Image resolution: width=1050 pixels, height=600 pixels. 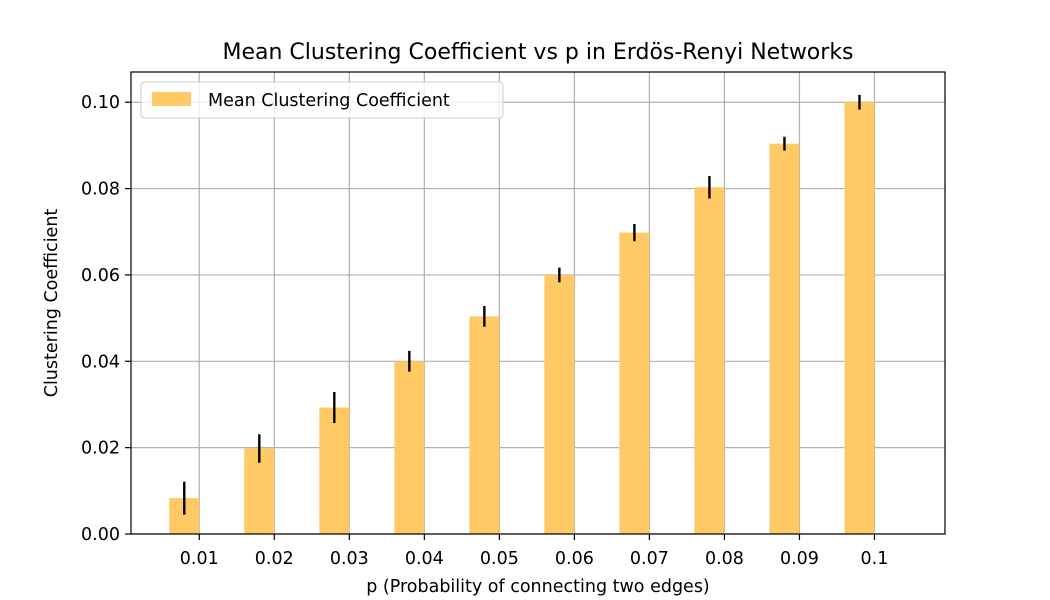 I want to click on x-tick-label: 0.02, so click(x=274, y=559).